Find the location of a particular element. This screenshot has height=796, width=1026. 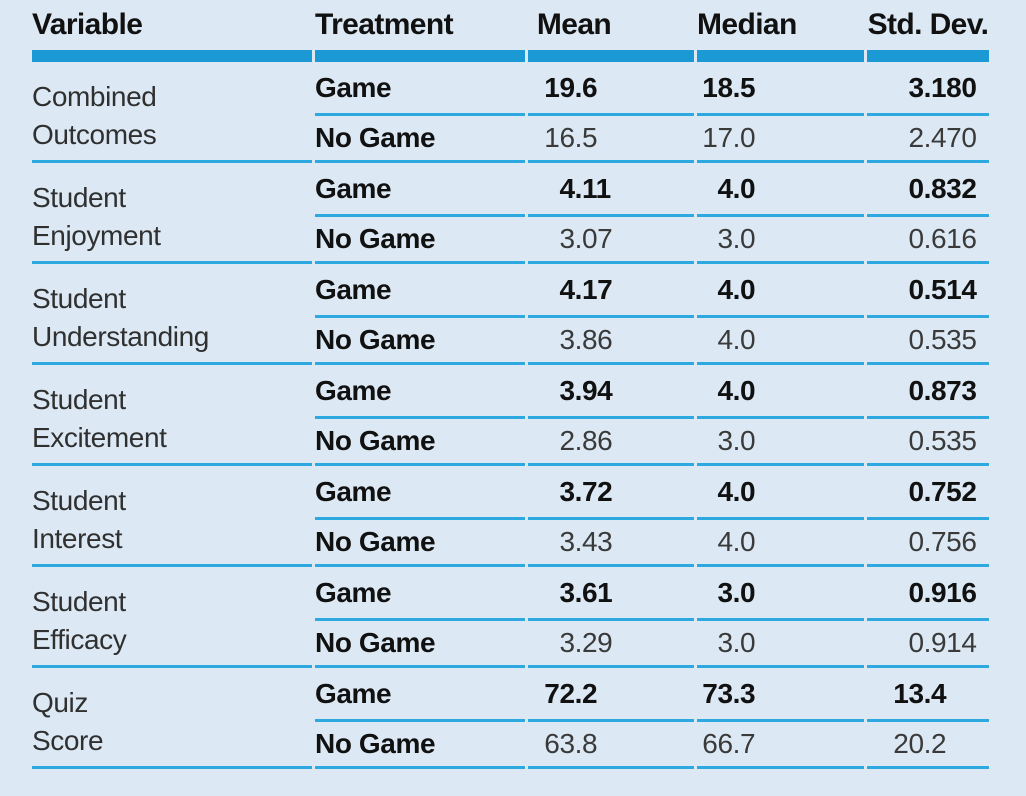

mean-value: 3. 29 is located at coordinates (611, 644).